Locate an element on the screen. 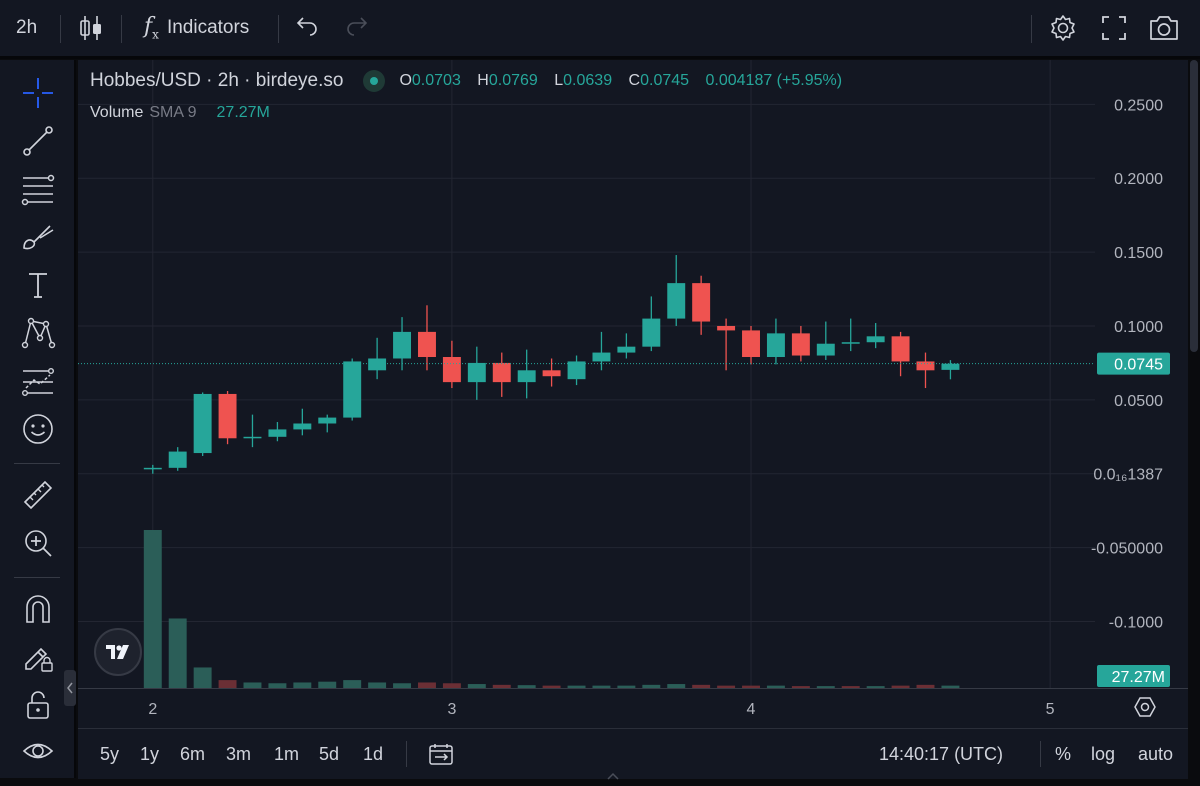  fib-retracement-icon is located at coordinates (38, 190).